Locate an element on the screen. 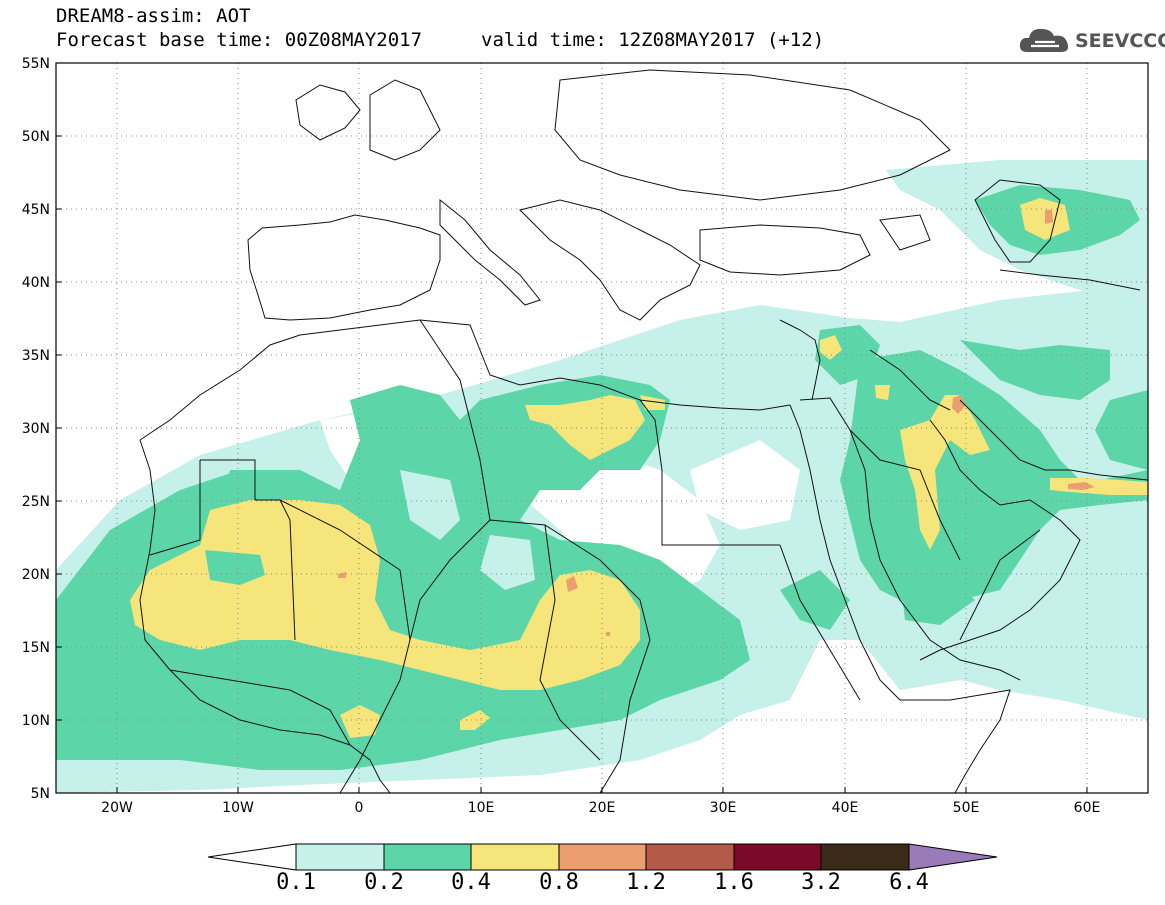 The width and height of the screenshot is (1165, 905). lat-label: 25N is located at coordinates (36, 502).